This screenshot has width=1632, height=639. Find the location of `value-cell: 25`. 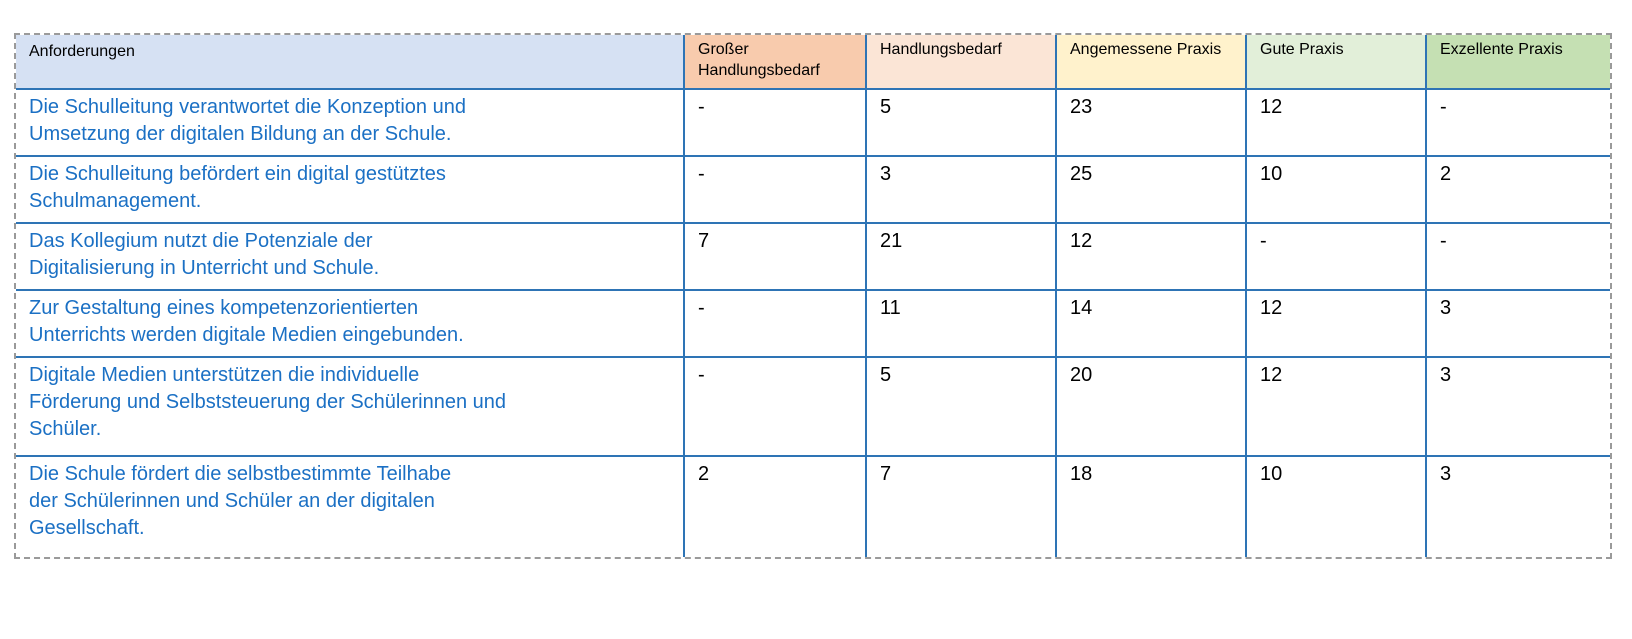

value-cell: 25 is located at coordinates (1152, 190).